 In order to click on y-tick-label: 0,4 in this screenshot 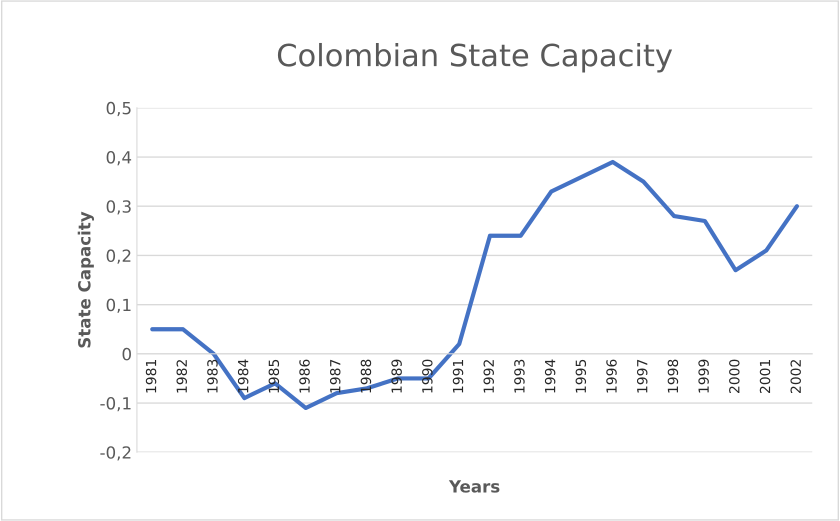, I will do `click(119, 158)`.